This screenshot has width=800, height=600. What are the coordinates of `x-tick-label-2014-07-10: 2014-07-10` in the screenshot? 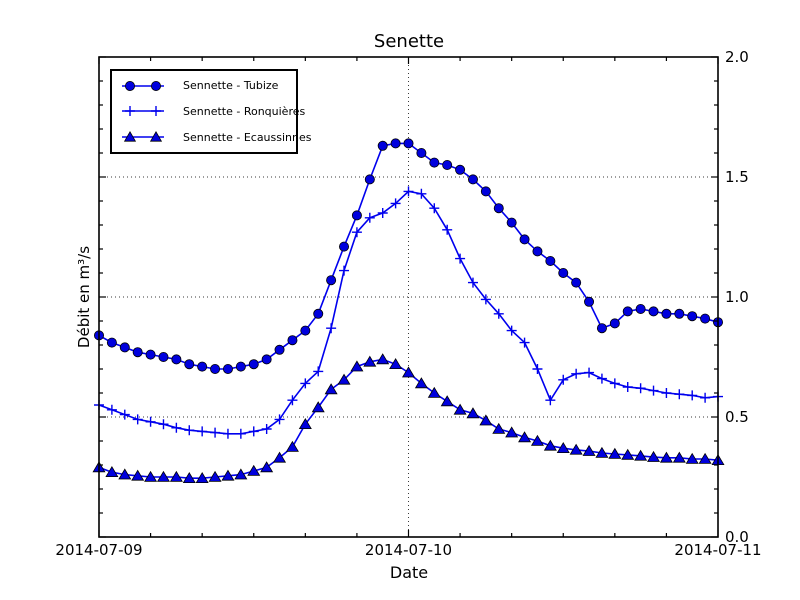 It's located at (408, 550).